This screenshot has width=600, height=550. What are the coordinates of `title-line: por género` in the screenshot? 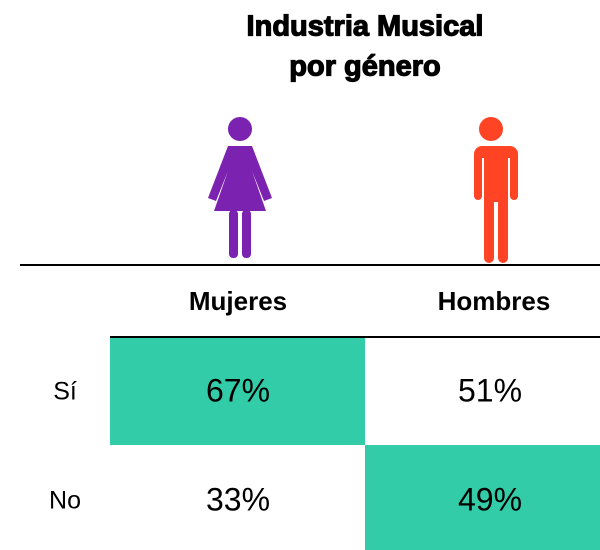 It's located at (364, 67).